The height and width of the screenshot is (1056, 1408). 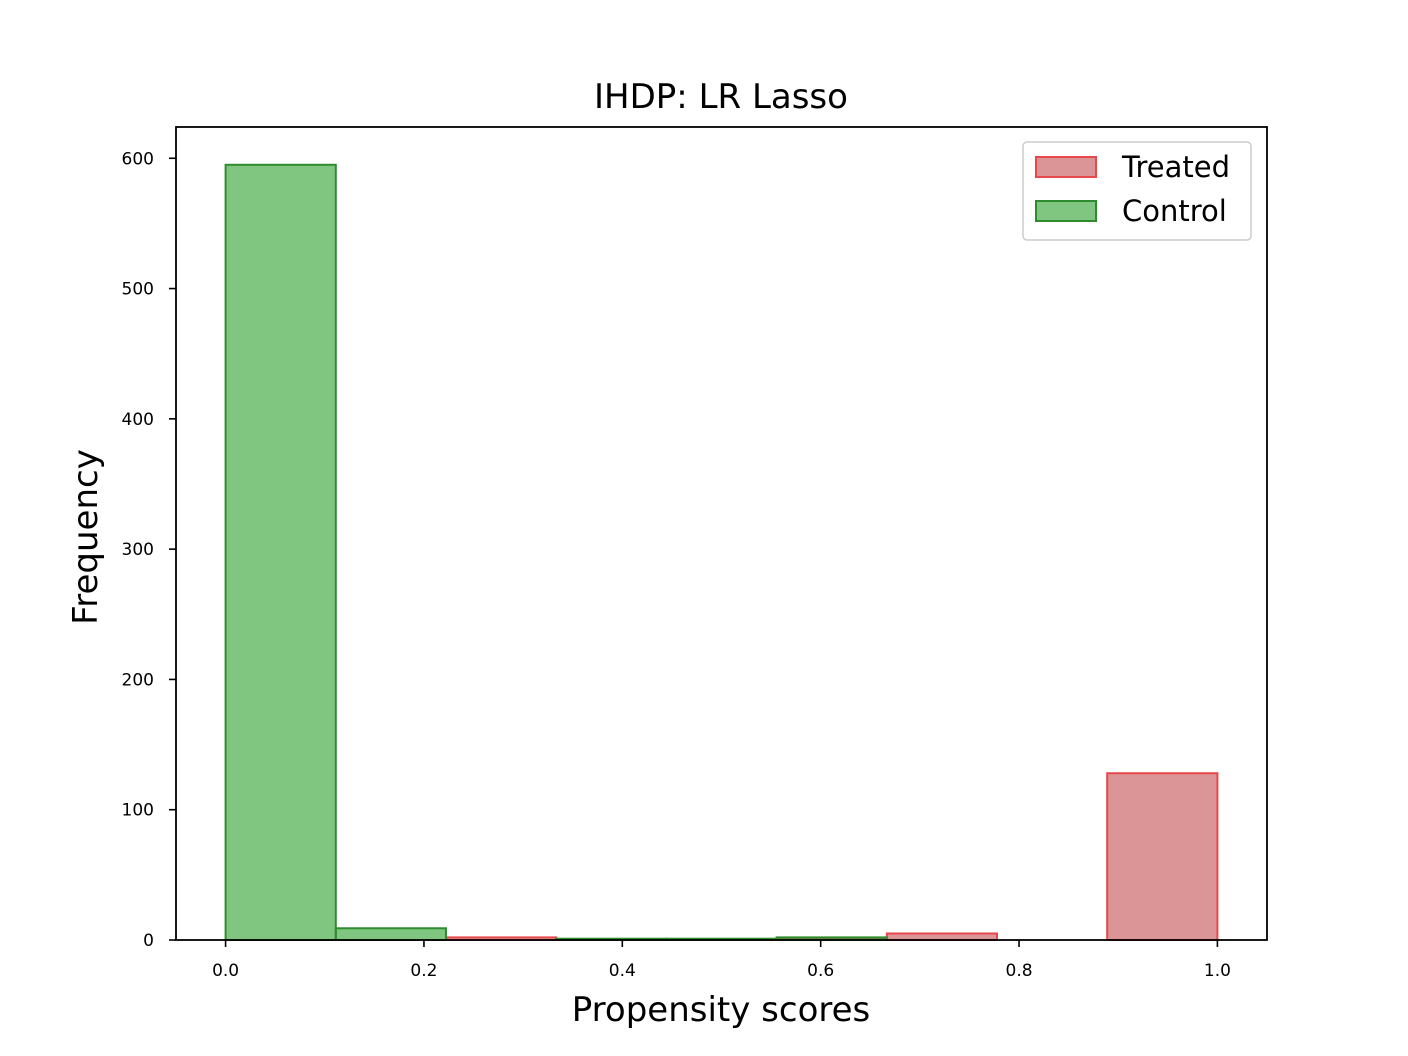 I want to click on y-tick-label: 500, so click(x=138, y=290).